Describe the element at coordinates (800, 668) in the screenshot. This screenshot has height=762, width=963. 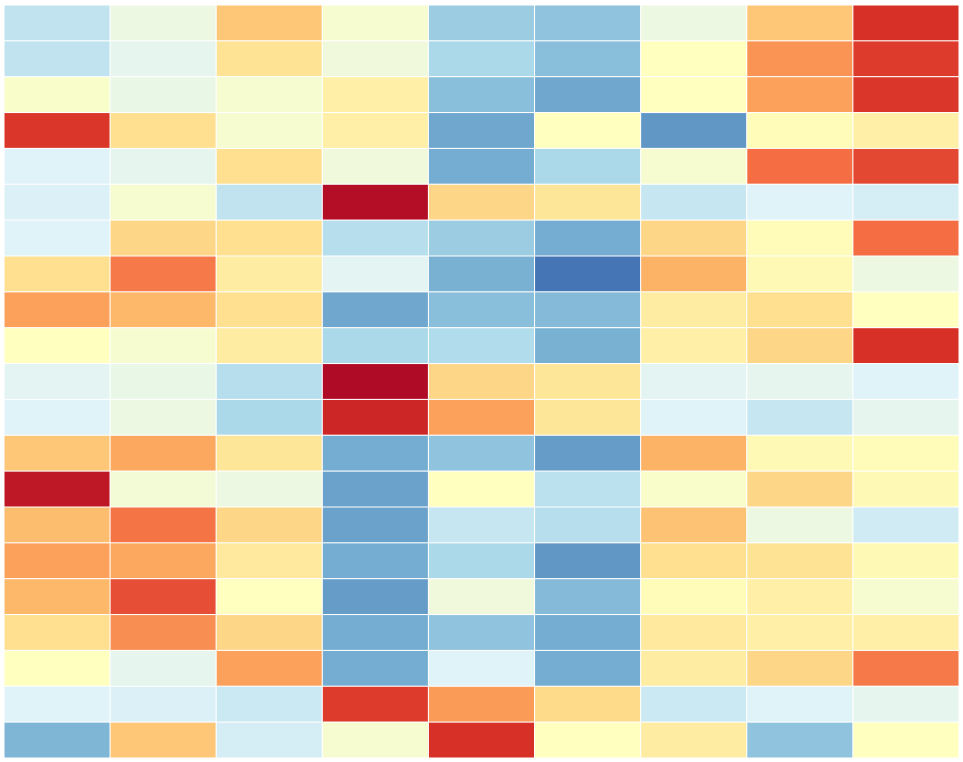
I see `heatmap-cell-r18-c7` at that location.